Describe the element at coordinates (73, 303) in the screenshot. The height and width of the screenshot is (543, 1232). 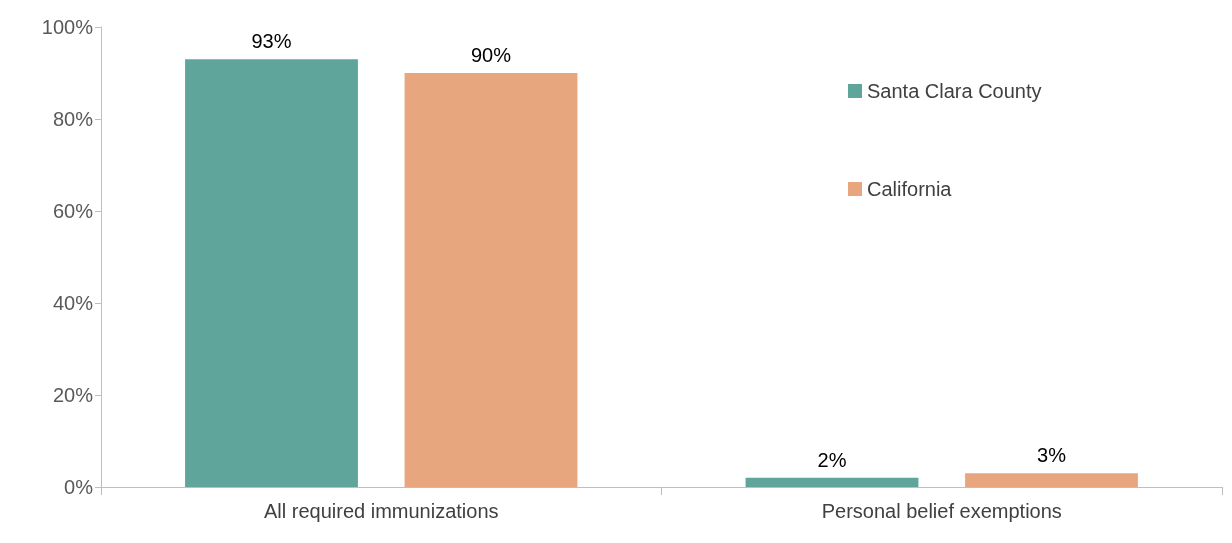
I see `y-tick-label: 40%` at that location.